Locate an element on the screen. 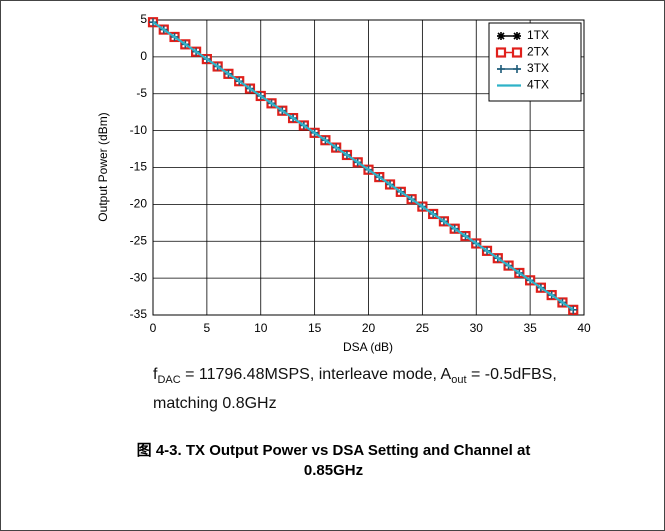 This screenshot has height=531, width=665. y-tick-label: -35 is located at coordinates (139, 314).